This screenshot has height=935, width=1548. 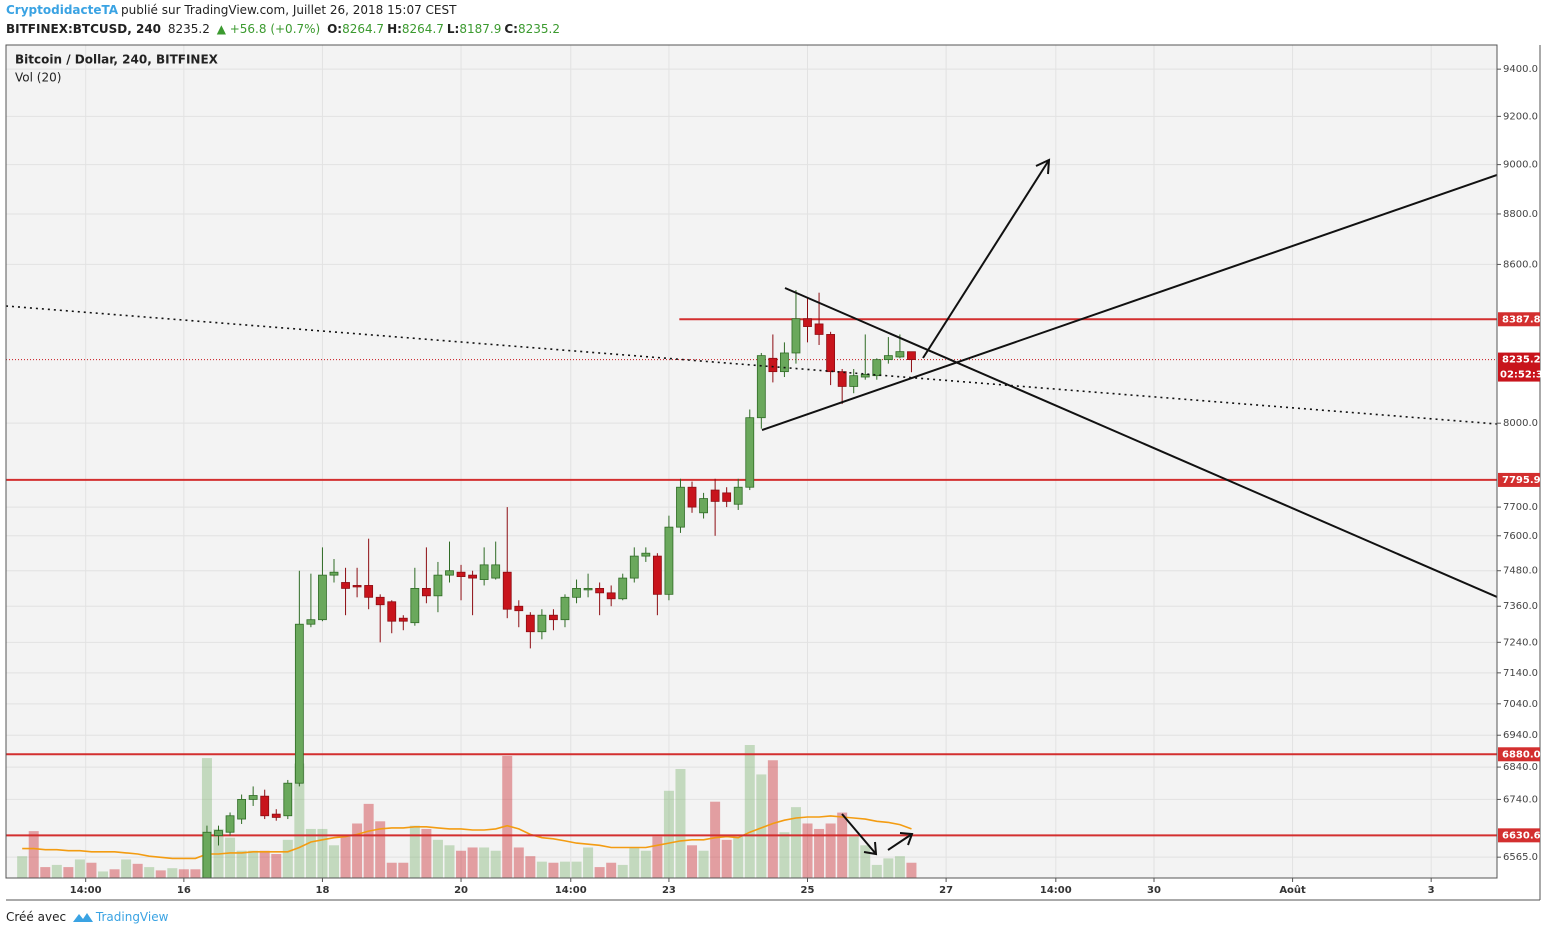 I want to click on y-tick-label: 6940.0, so click(x=1520, y=735).